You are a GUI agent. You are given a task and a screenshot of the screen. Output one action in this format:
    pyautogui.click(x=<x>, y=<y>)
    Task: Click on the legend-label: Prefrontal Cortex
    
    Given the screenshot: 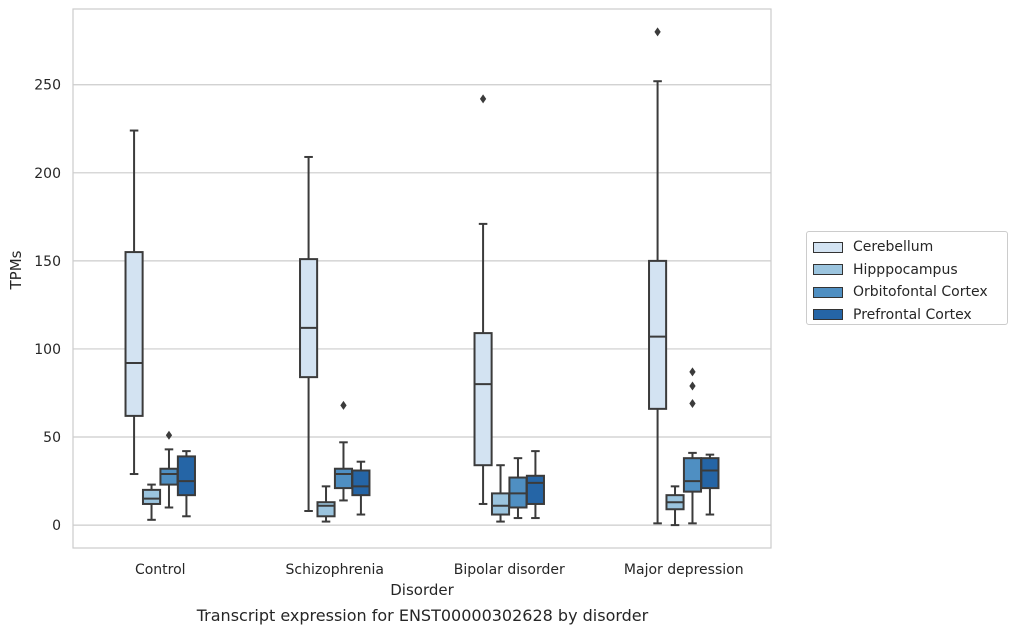 What is the action you would take?
    pyautogui.click(x=912, y=314)
    